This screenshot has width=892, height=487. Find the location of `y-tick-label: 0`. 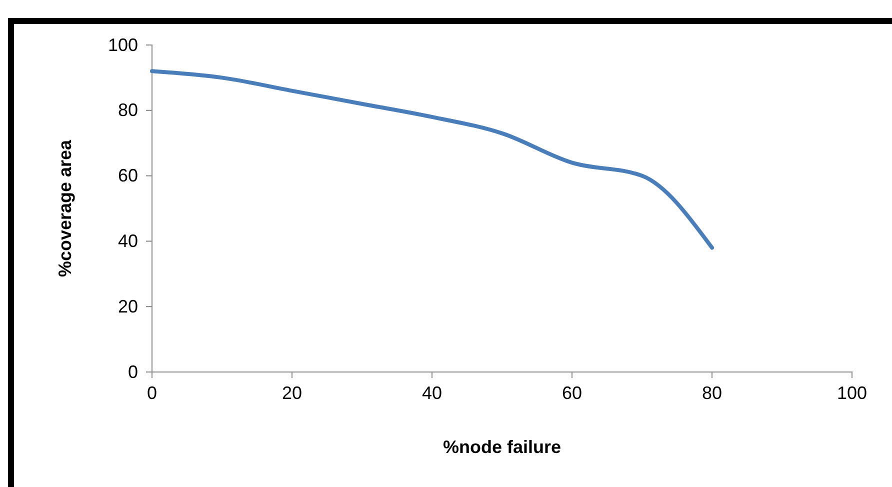

y-tick-label: 0 is located at coordinates (133, 372).